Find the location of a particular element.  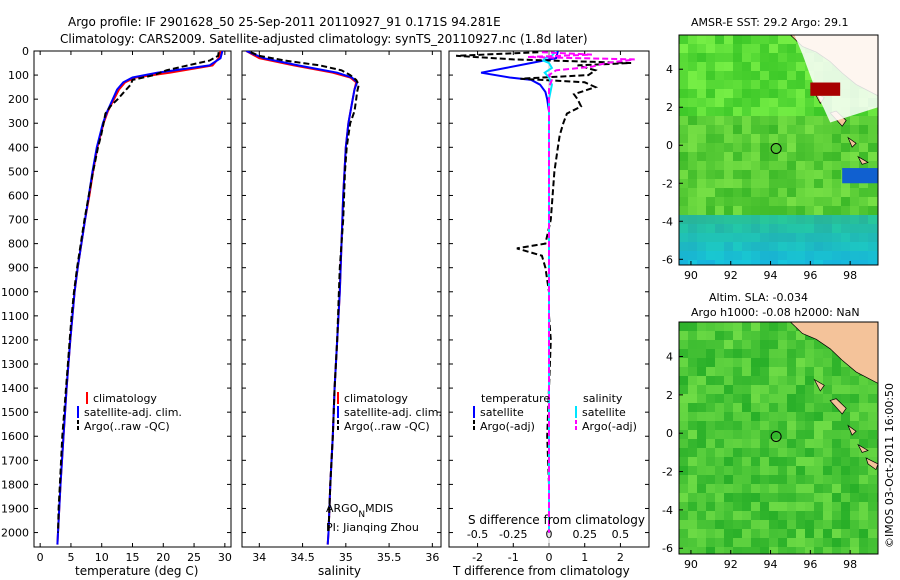

map-field is located at coordinates (778, 438).